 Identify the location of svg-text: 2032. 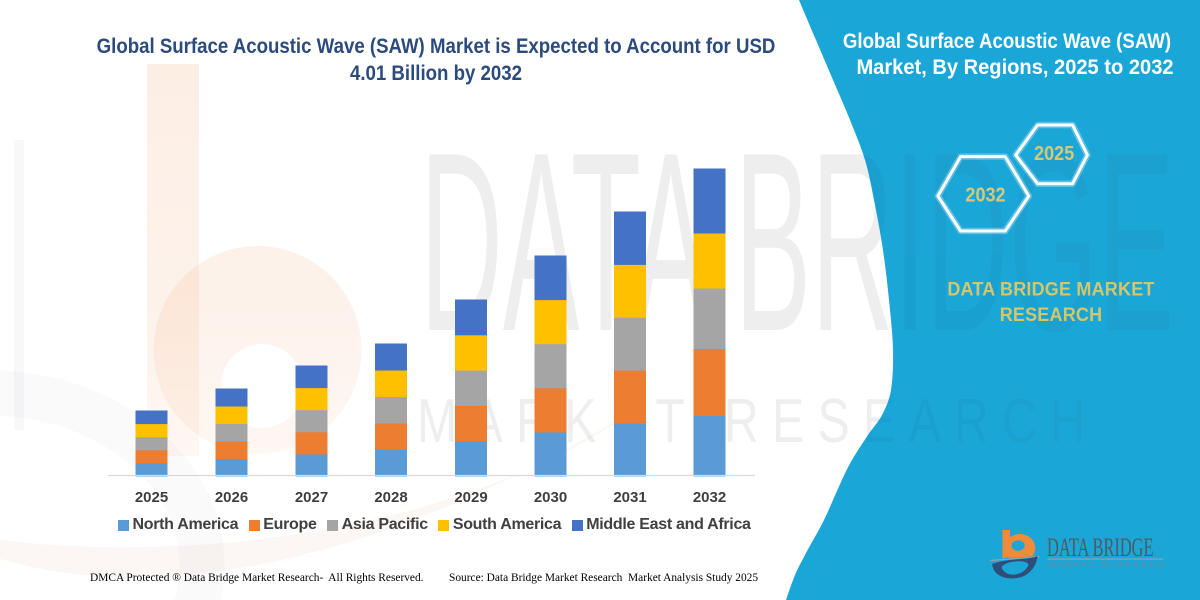
(985, 196).